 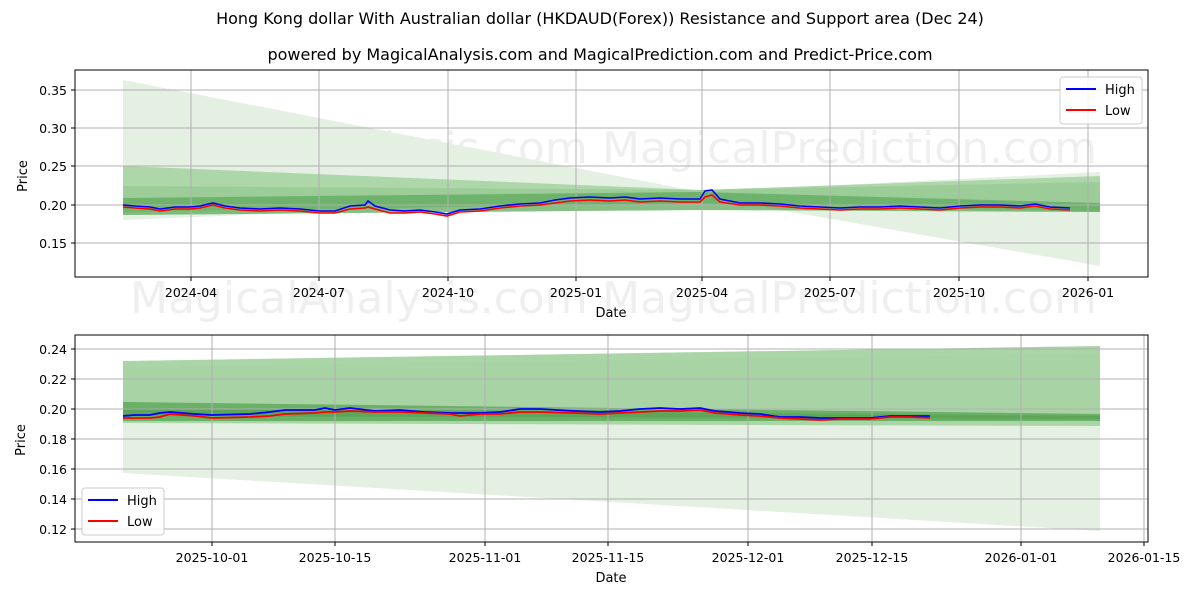 I want to click on x-tick-top: 2025-10, so click(x=959, y=292).